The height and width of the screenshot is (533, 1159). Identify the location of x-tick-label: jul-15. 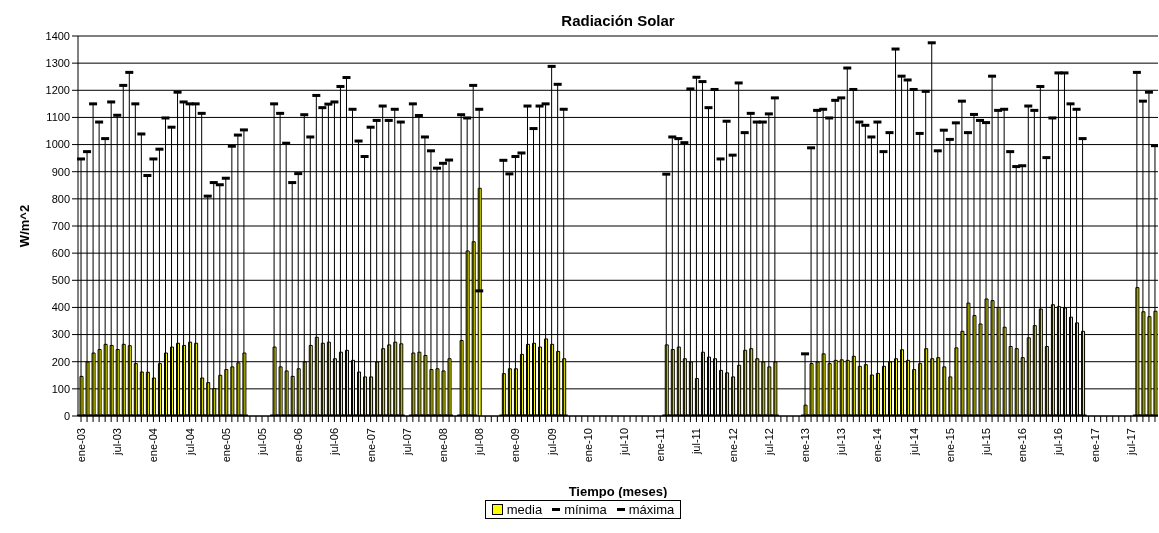
(986, 442).